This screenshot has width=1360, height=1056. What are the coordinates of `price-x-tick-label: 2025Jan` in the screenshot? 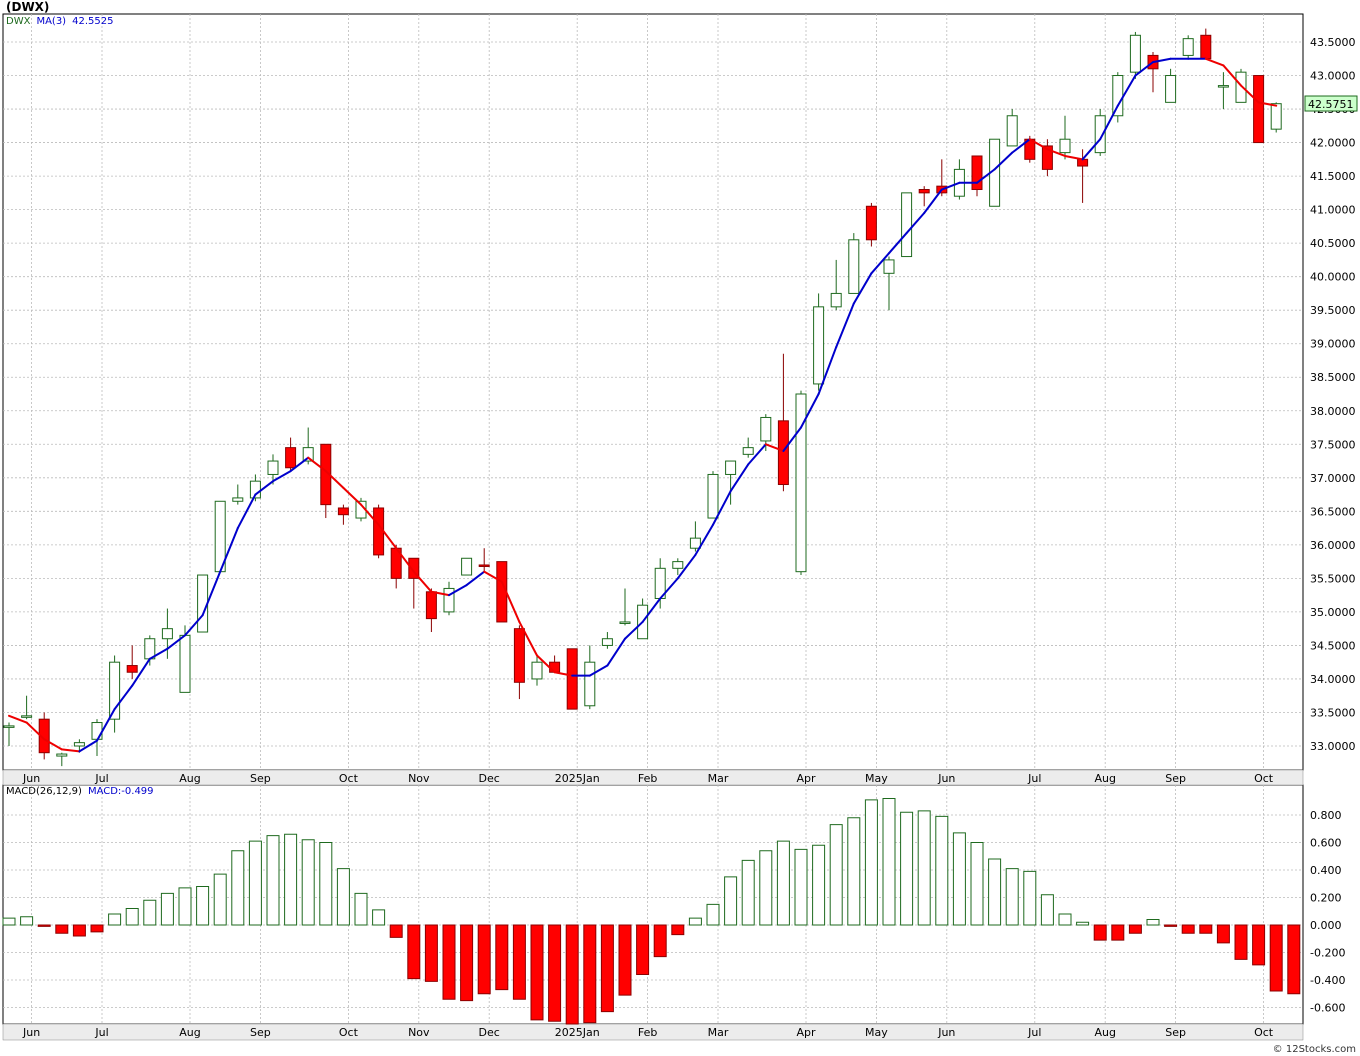 It's located at (577, 778).